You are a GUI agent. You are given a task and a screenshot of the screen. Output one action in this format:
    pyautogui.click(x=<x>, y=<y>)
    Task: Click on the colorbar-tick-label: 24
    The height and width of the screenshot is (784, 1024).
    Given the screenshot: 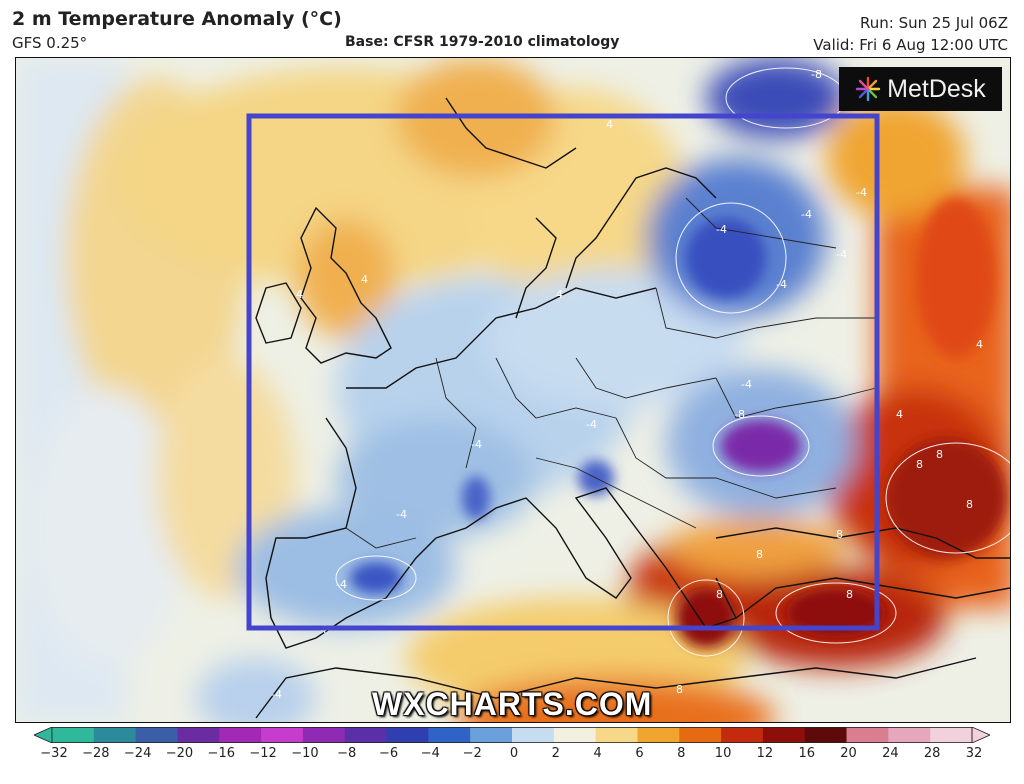 What is the action you would take?
    pyautogui.click(x=890, y=753)
    